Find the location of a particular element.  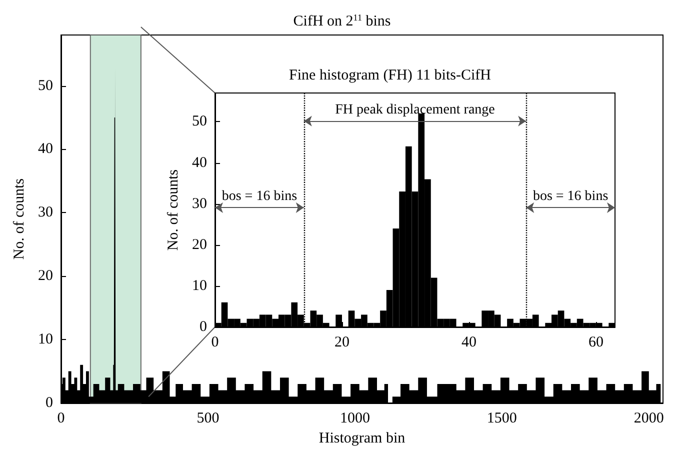

x-axis-title: Histogram bin is located at coordinates (362, 438).